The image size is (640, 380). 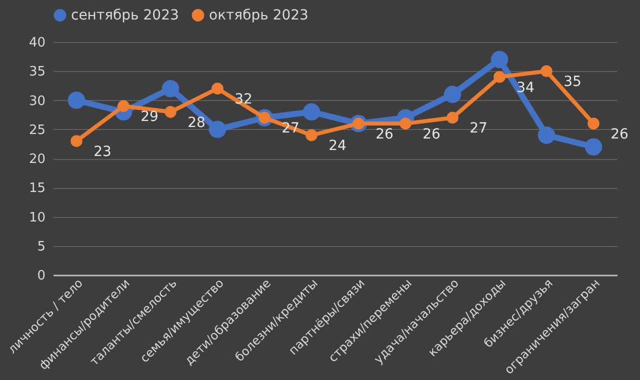 I want to click on data-label: 23, so click(x=103, y=152).